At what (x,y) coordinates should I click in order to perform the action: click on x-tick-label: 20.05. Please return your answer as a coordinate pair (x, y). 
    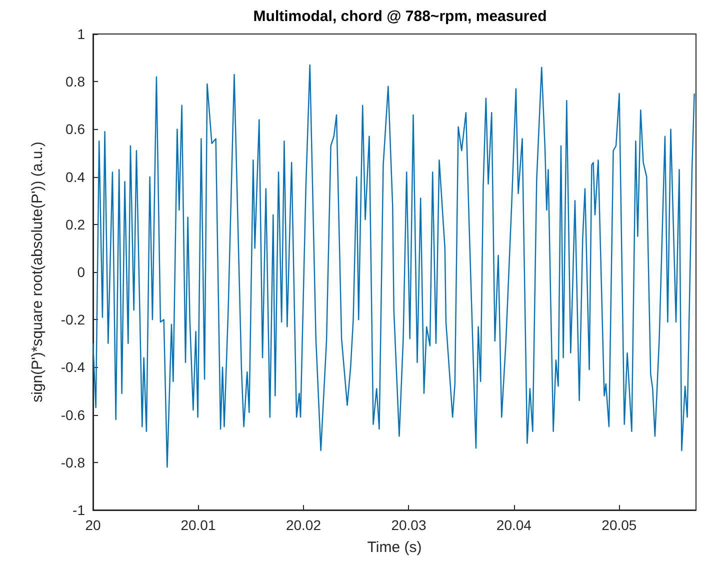
    Looking at the image, I should click on (619, 525).